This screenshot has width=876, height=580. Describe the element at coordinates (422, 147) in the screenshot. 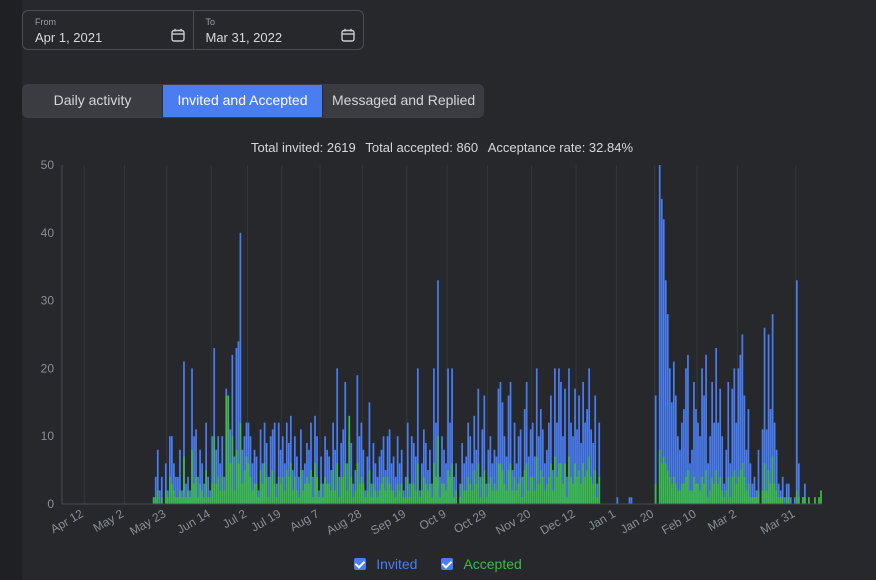

I see `total-accepted-text: Total accepted: 860` at that location.